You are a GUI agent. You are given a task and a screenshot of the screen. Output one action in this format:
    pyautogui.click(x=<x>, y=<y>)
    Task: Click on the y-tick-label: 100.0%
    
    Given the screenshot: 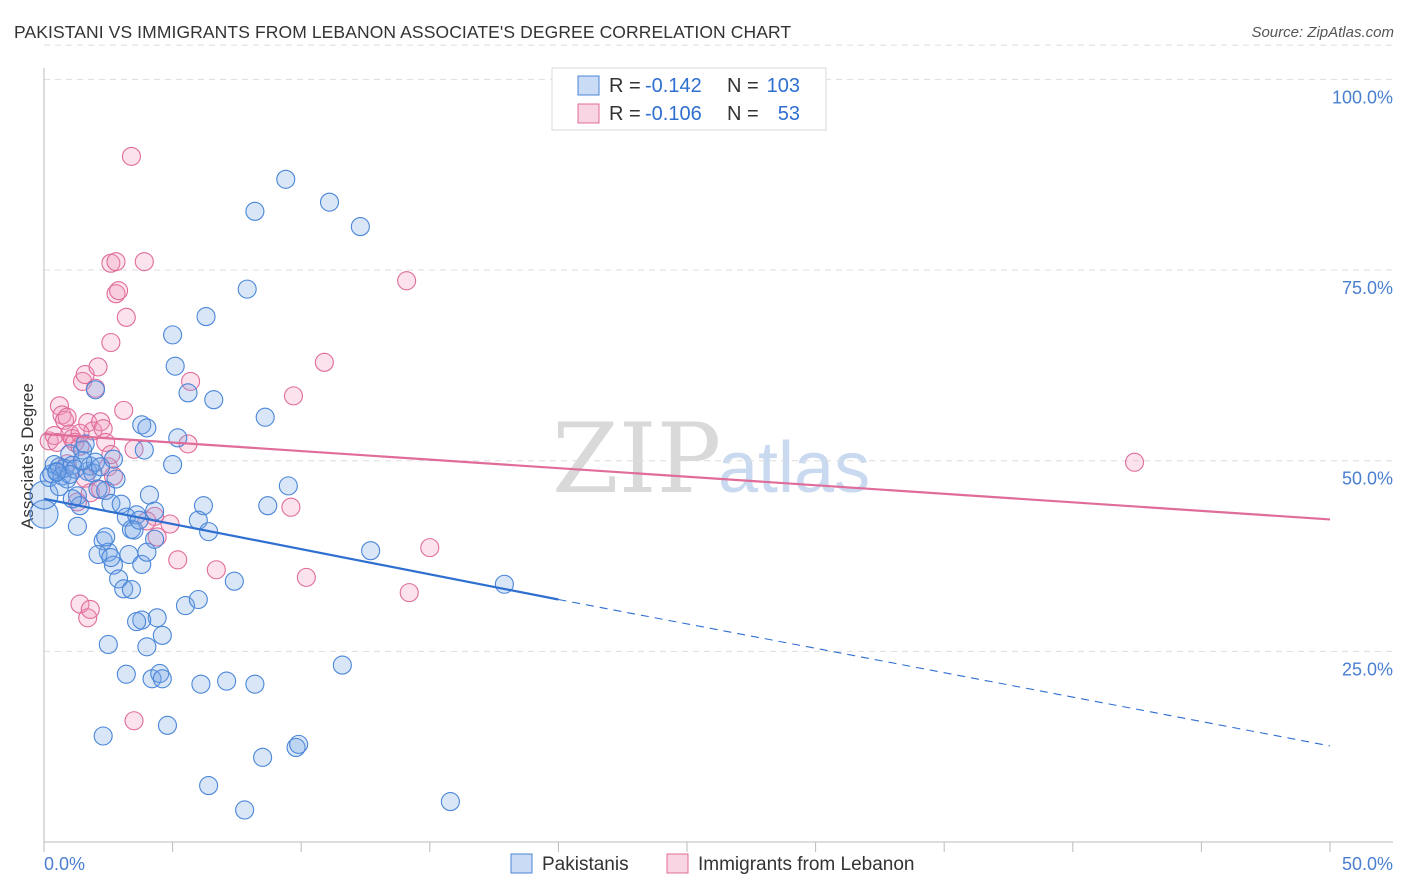 What is the action you would take?
    pyautogui.click(x=1362, y=97)
    